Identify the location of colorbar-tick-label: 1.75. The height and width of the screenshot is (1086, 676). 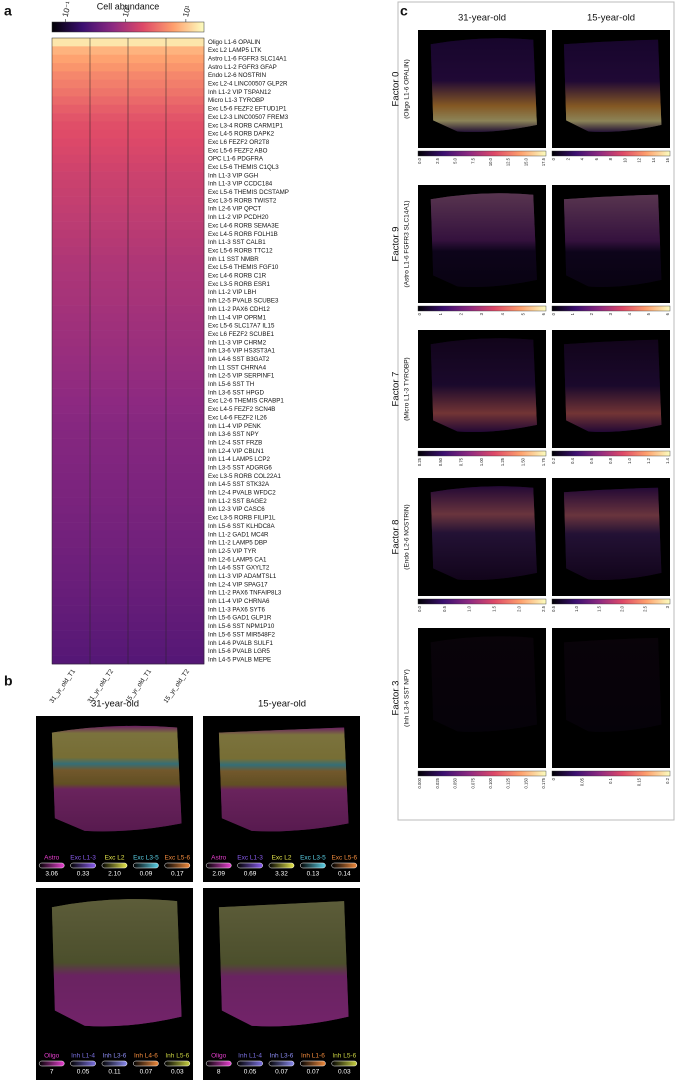
(543, 461).